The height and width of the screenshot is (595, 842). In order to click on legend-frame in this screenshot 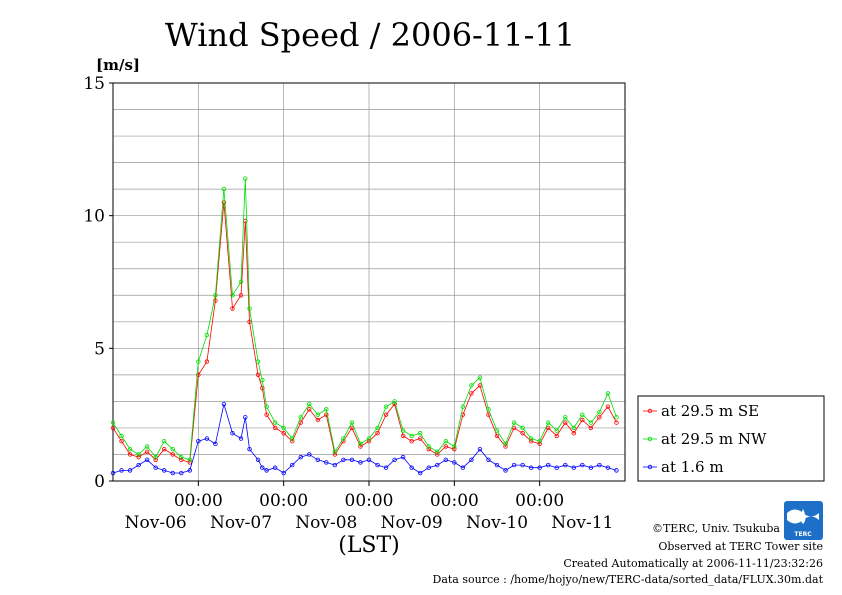, I will do `click(731, 438)`.